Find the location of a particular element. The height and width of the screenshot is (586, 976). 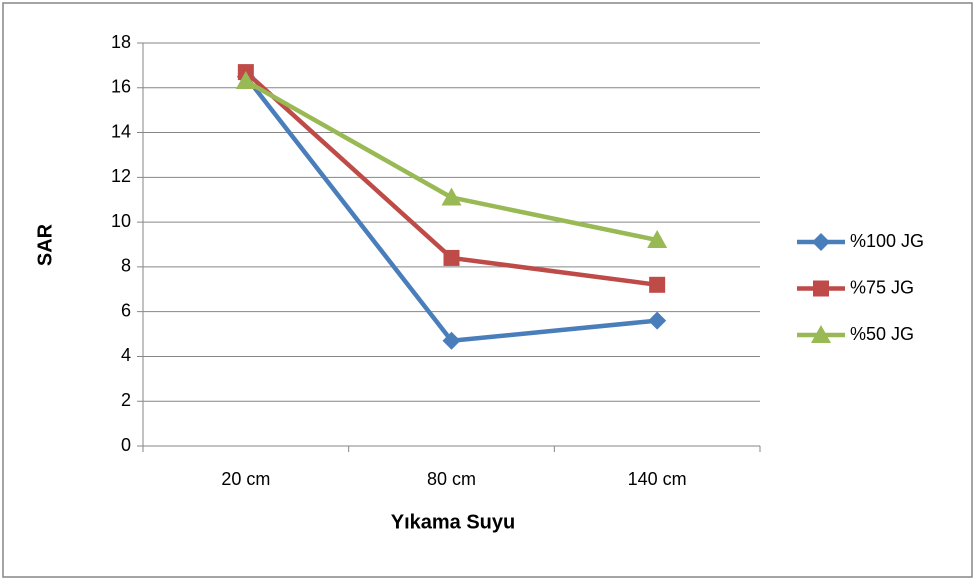

y-tick-label: 14 is located at coordinates (121, 131).